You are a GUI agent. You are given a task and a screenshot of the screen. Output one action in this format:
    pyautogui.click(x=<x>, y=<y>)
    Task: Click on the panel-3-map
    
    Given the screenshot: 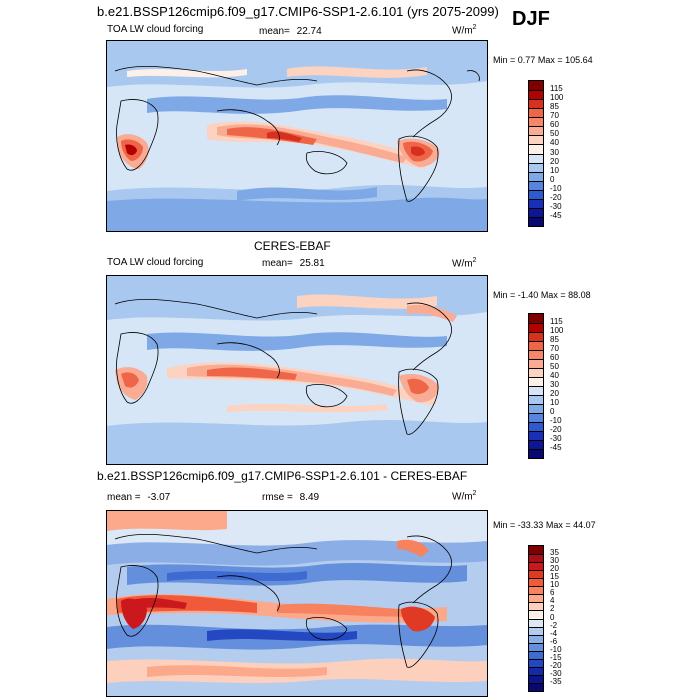 What is the action you would take?
    pyautogui.click(x=297, y=603)
    